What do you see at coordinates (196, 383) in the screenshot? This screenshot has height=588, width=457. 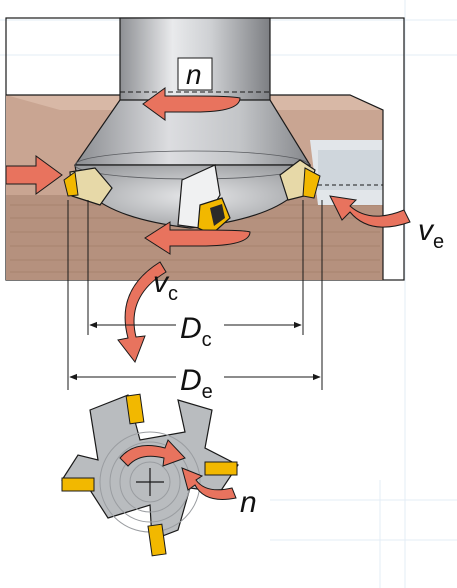 I see `de-label: De` at bounding box center [196, 383].